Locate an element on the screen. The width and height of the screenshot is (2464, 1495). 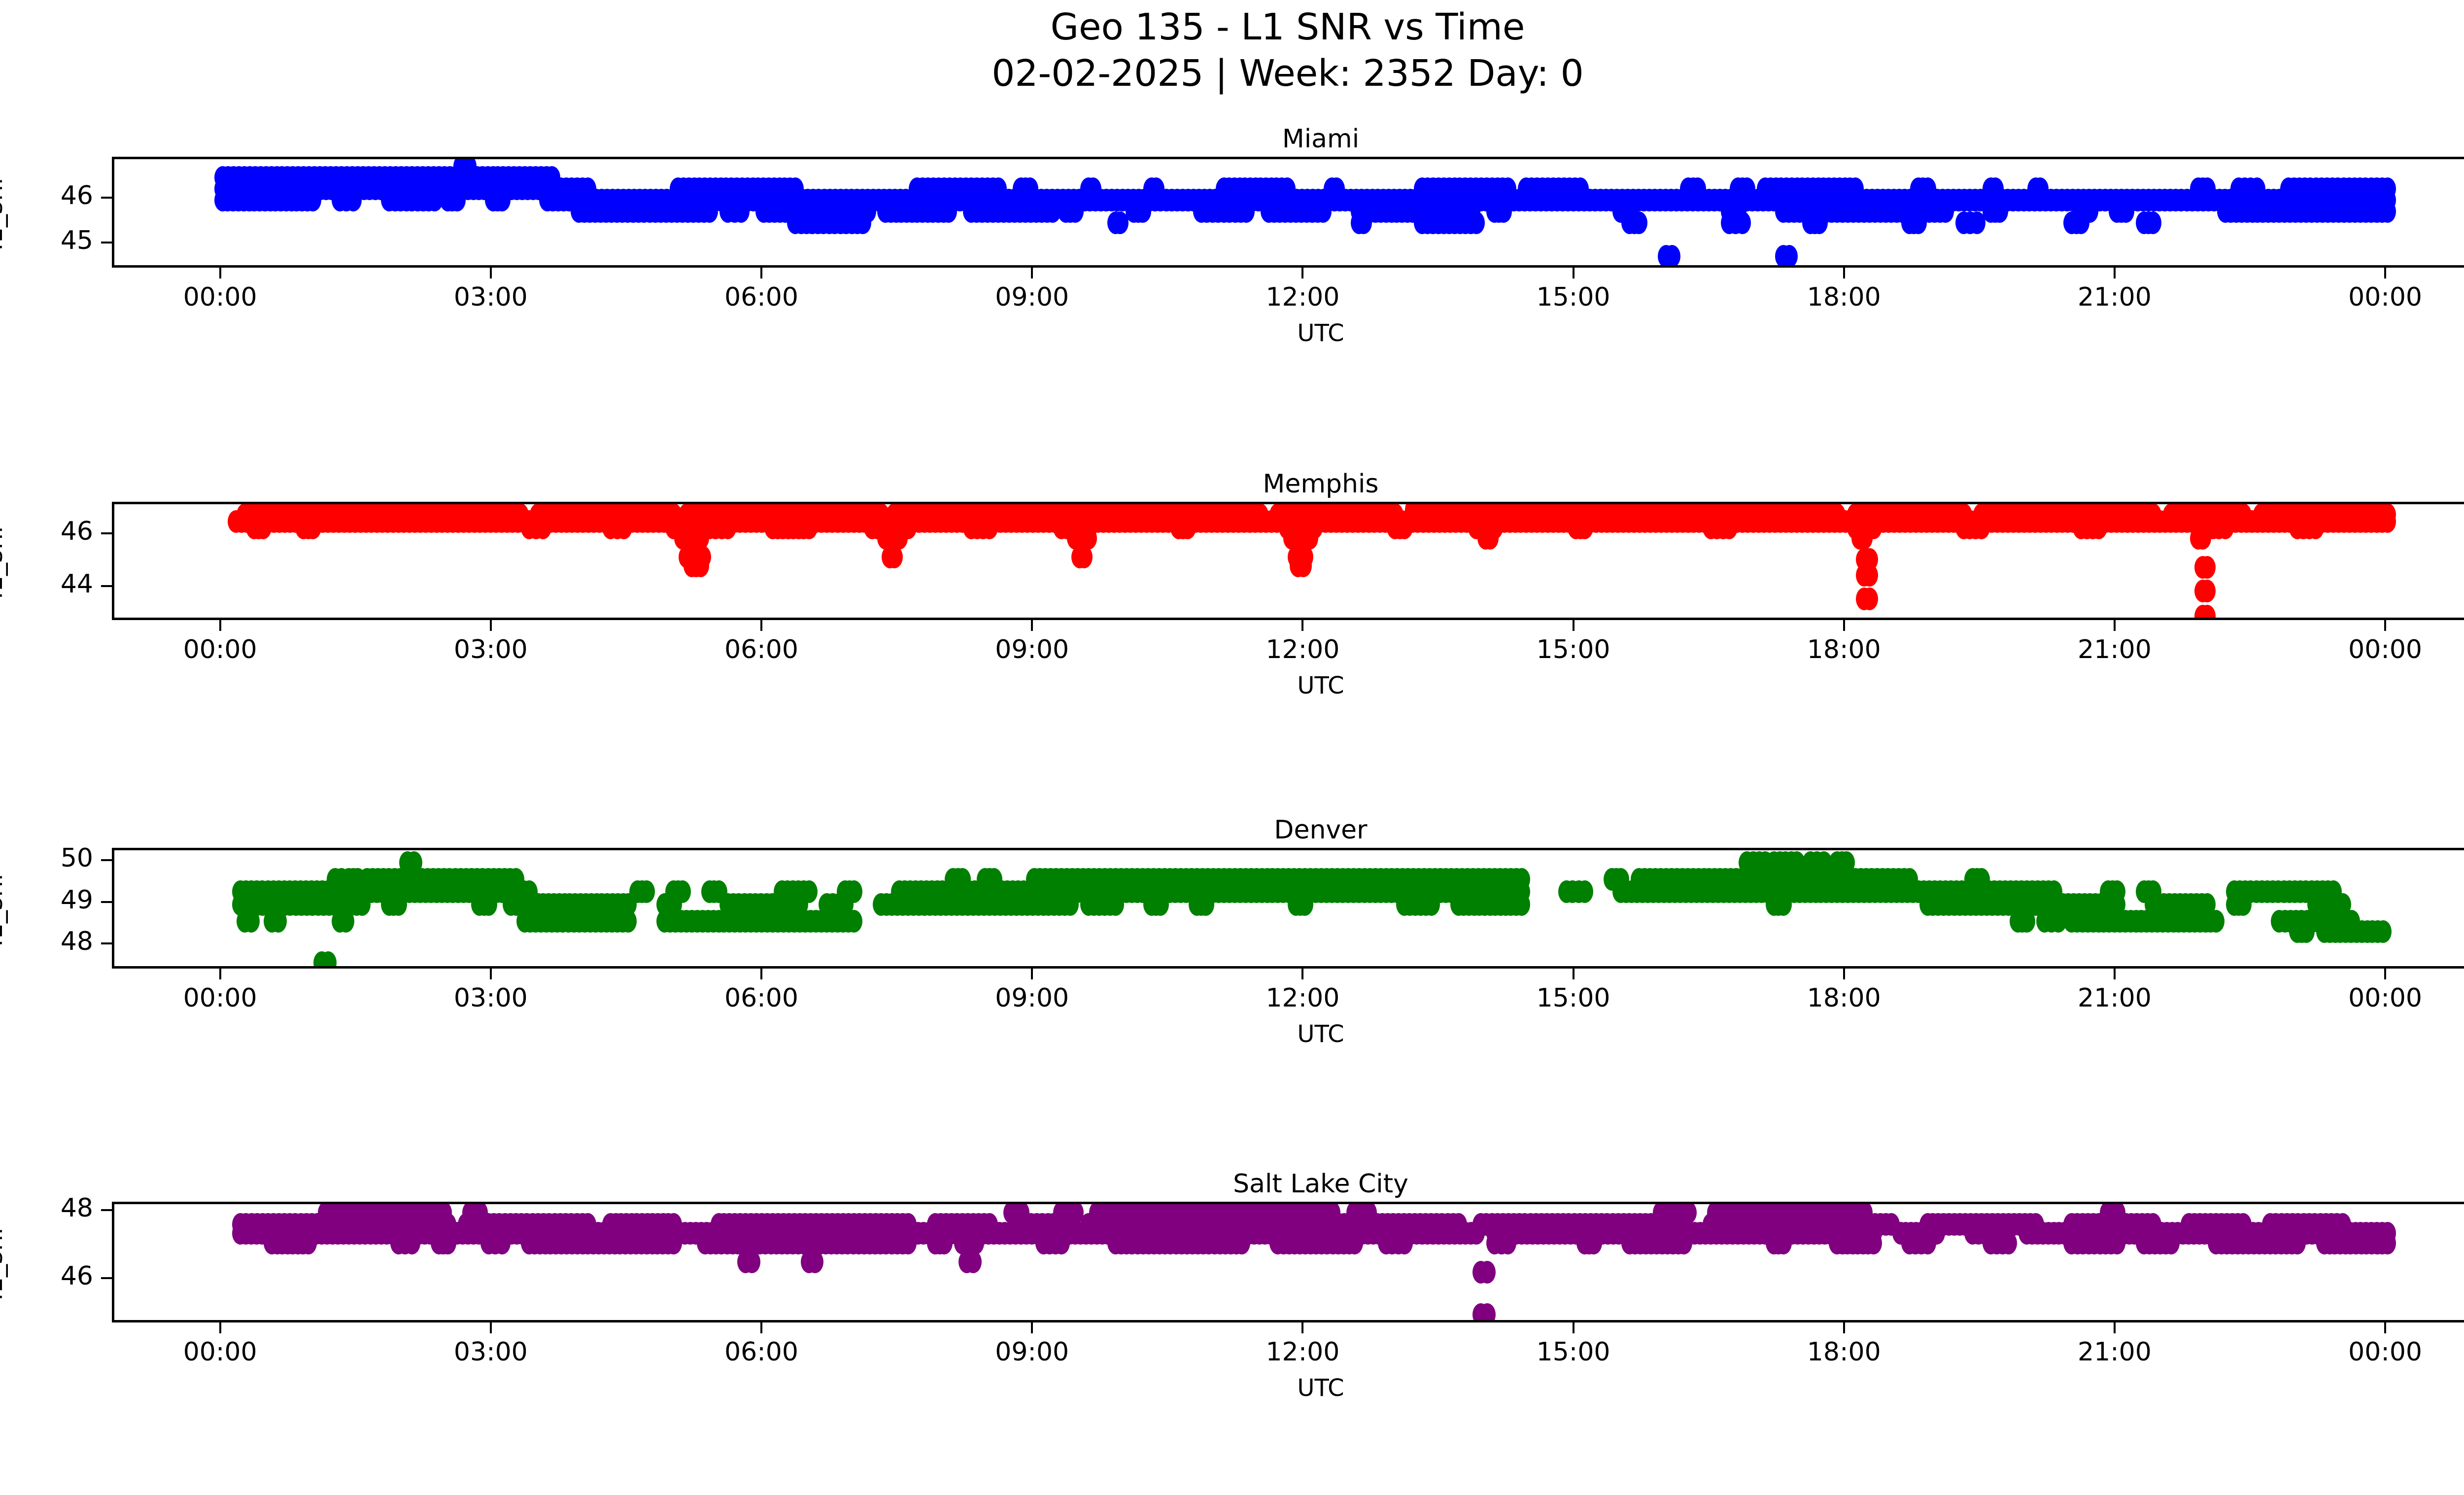
y-tick-label: 44 is located at coordinates (76, 584).